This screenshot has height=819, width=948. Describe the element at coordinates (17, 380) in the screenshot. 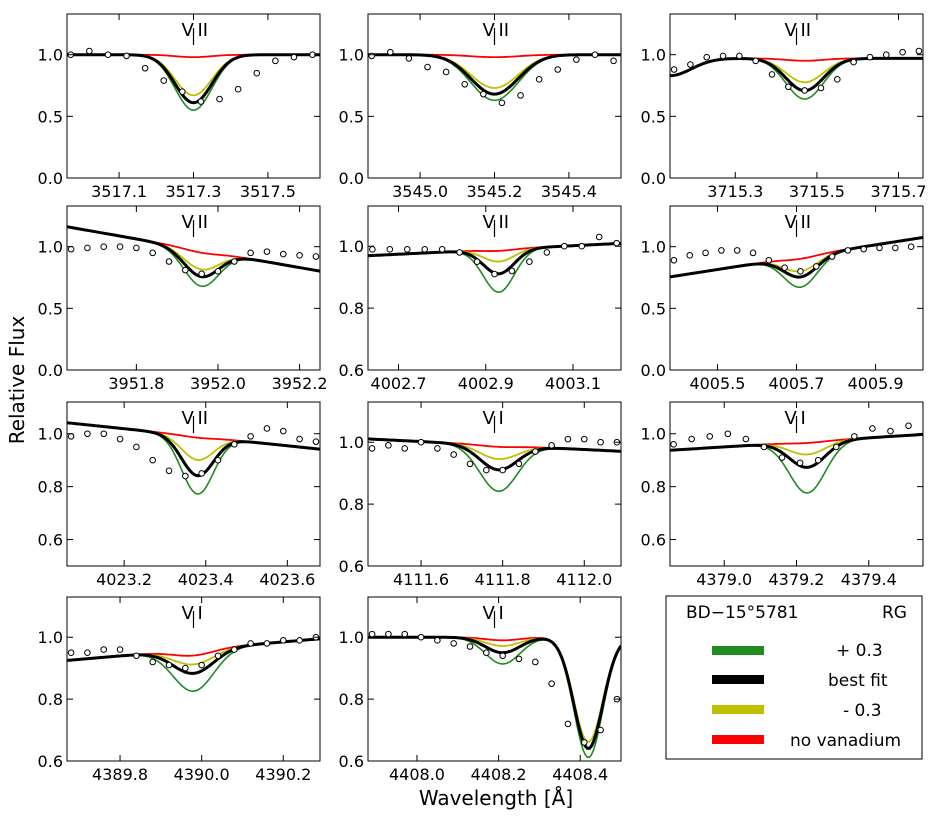

I see `y-axis-title: Relative Flux` at that location.